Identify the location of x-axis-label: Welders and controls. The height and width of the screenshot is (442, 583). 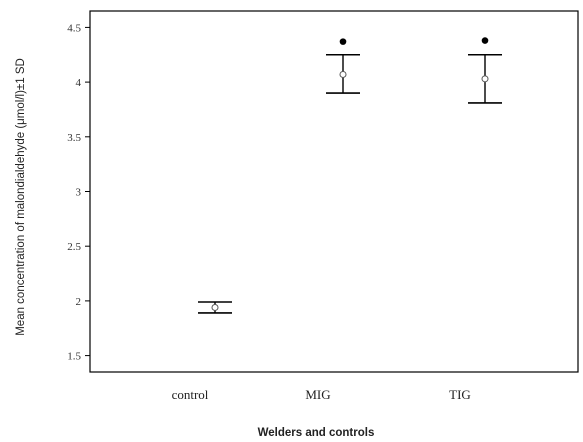
(316, 433).